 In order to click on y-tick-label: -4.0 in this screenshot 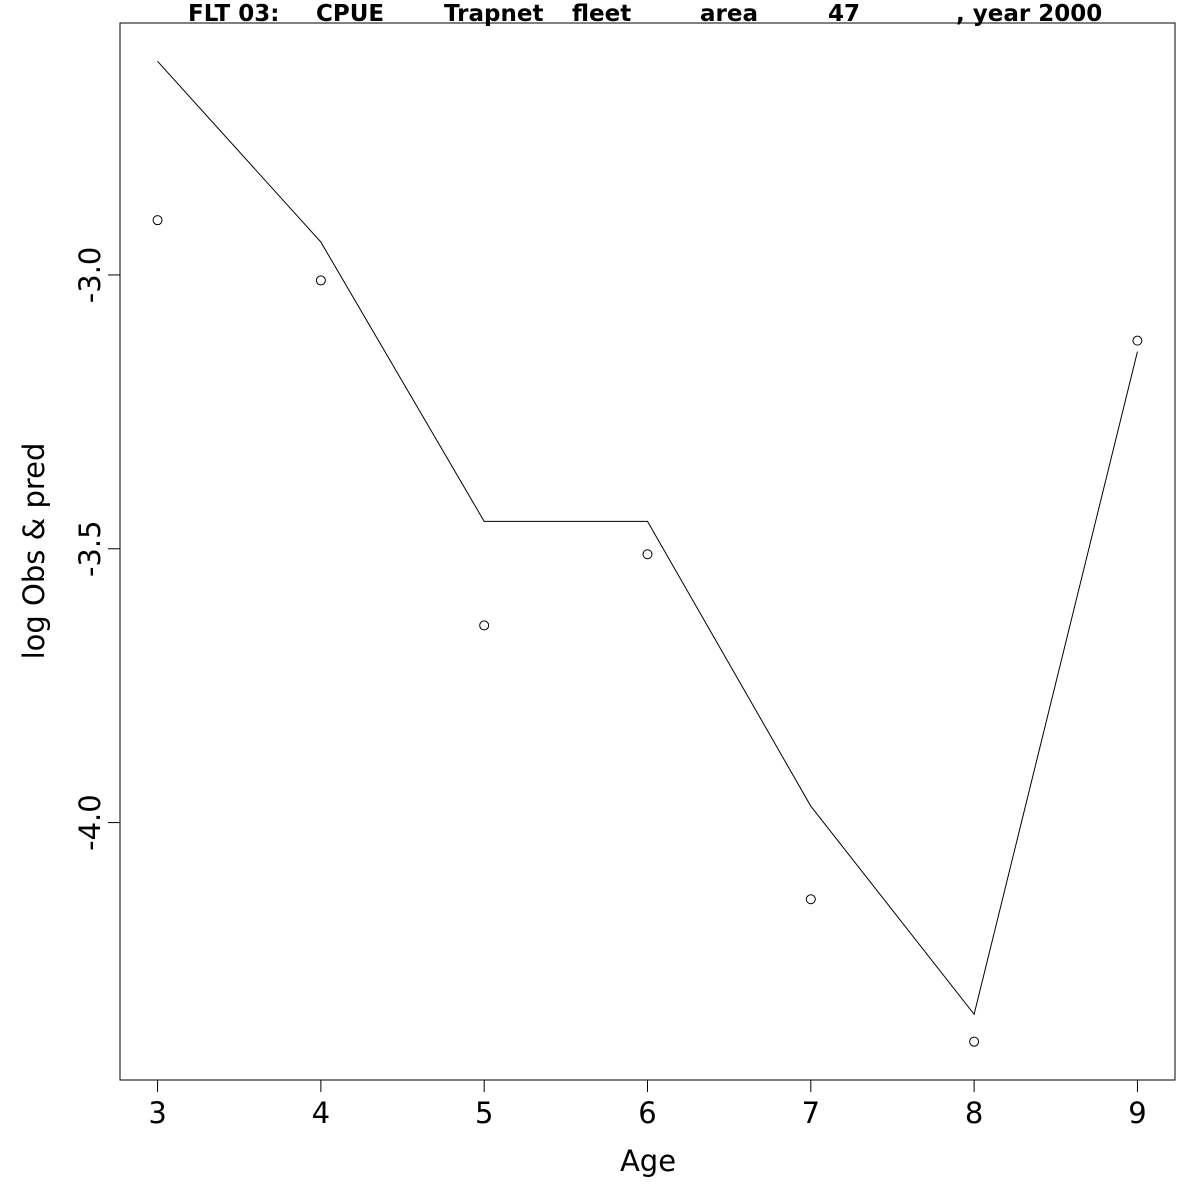, I will do `click(90, 822)`.